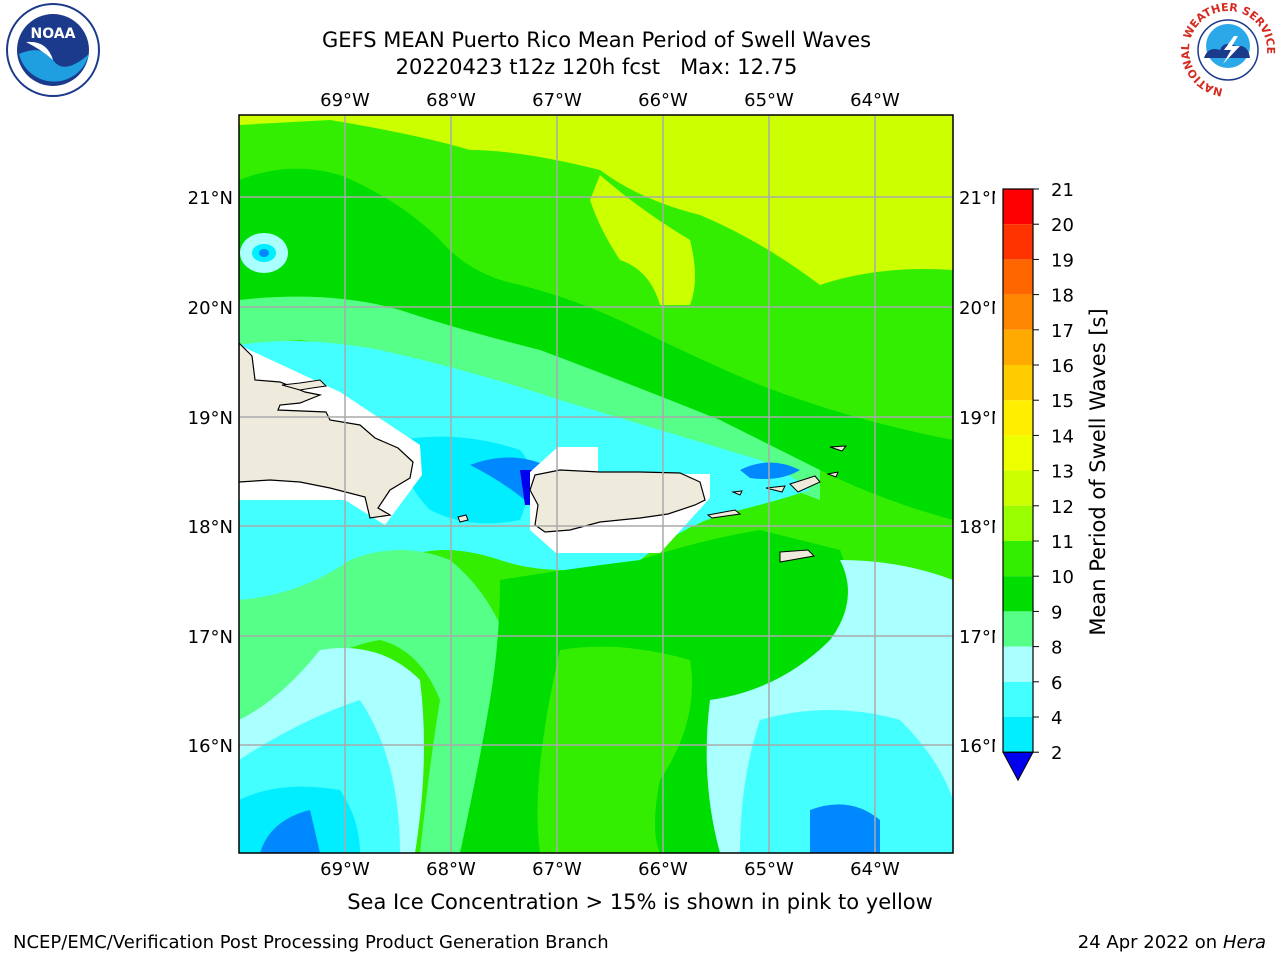  What do you see at coordinates (210, 472) in the screenshot?
I see `lat-labels-left: 21°N 20°N 19°N 18°N 17°N 16°N` at bounding box center [210, 472].